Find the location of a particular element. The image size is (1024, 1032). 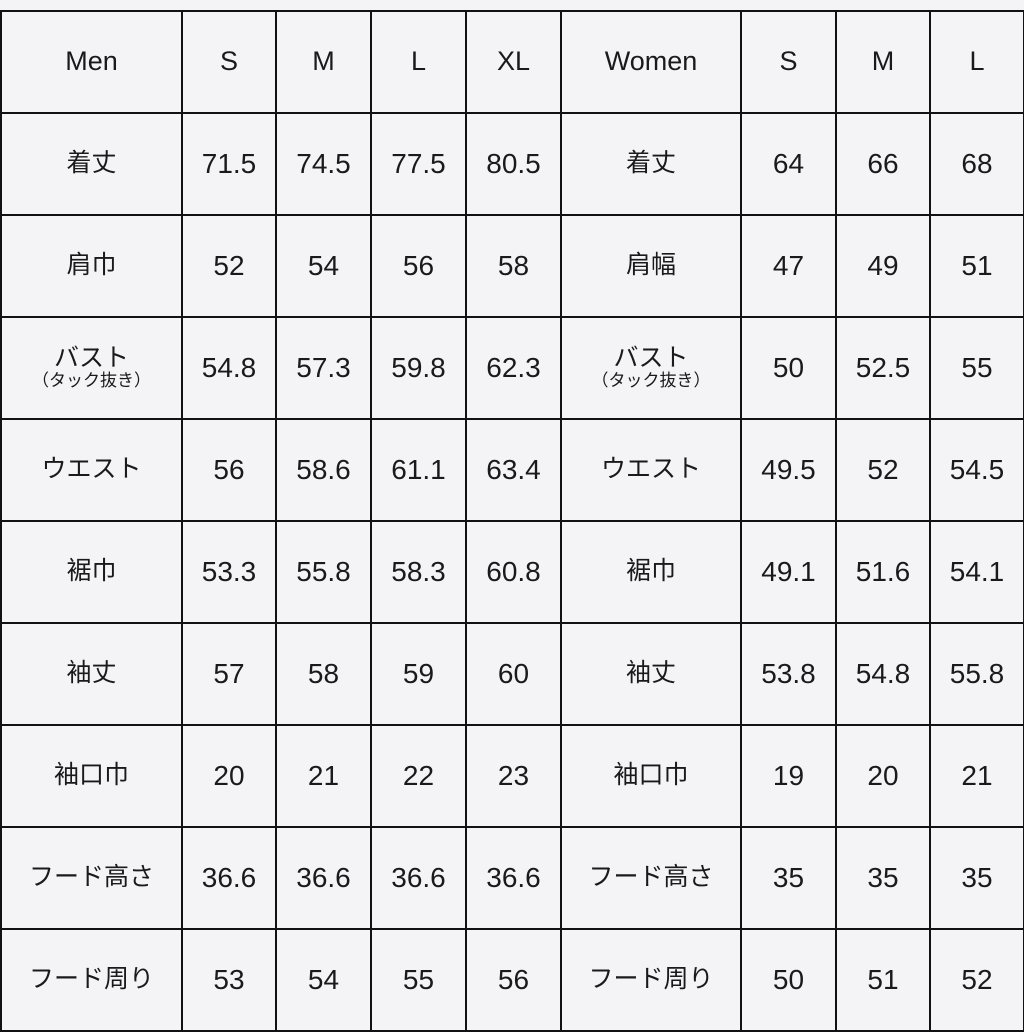

header-men-l: L is located at coordinates (418, 62).